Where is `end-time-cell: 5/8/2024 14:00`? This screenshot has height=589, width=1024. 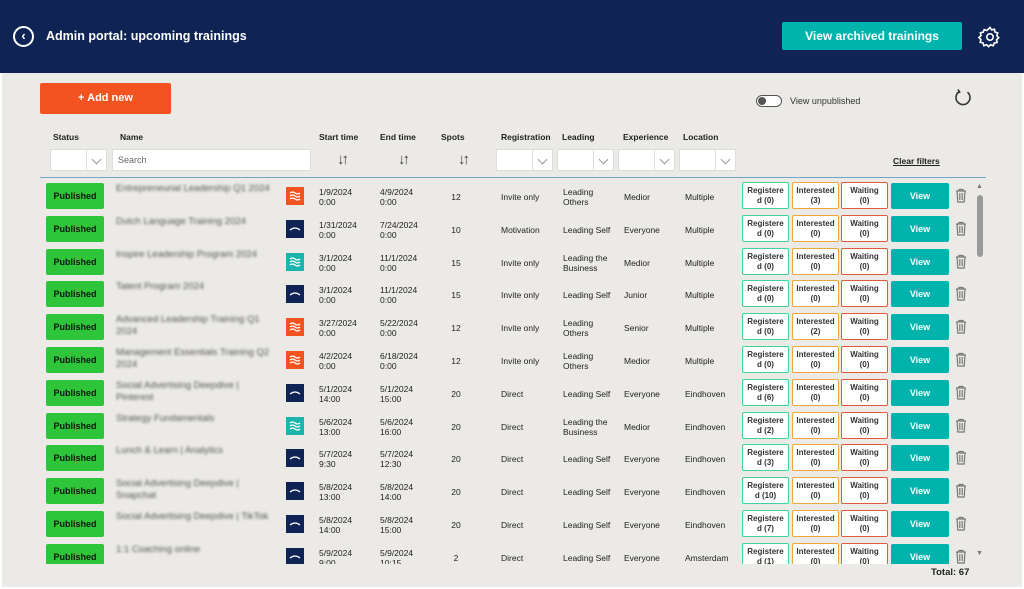 end-time-cell: 5/8/2024 14:00 is located at coordinates (397, 492).